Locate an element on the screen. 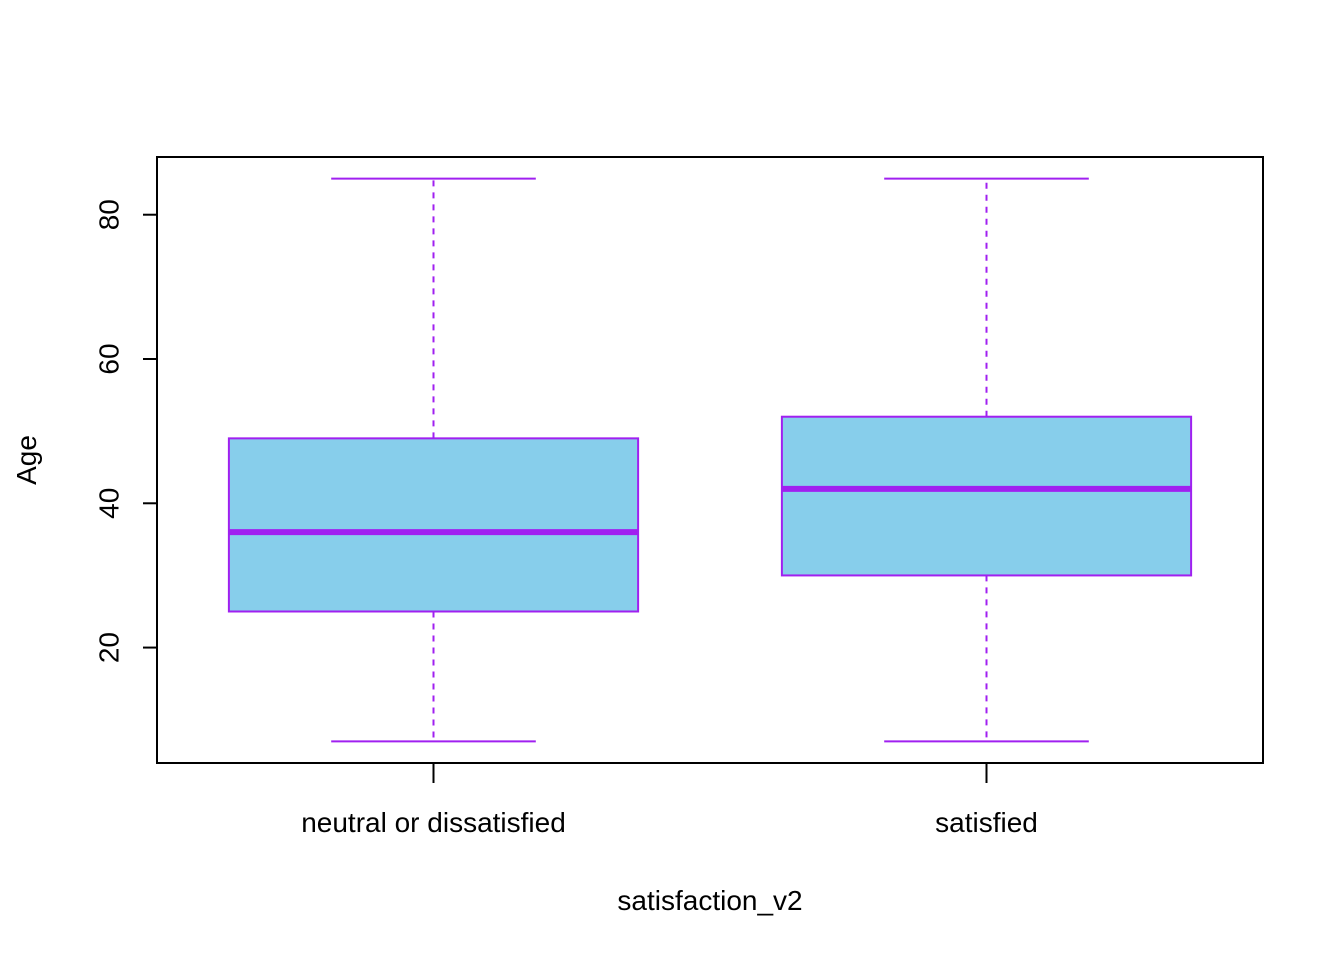 The width and height of the screenshot is (1344, 960). x-axis: neutral or dissatisfied satisfied is located at coordinates (669, 800).